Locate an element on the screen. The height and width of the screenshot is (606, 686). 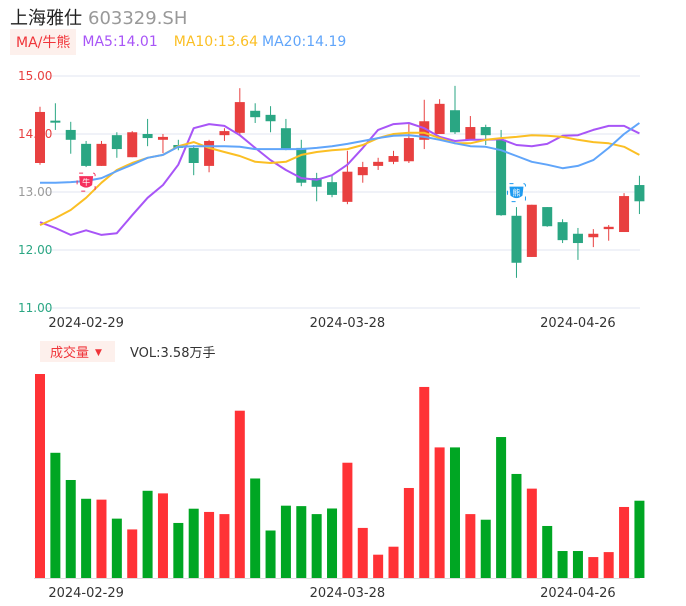
volume-toggle-button: 成交量 ▼ is located at coordinates (77, 351).